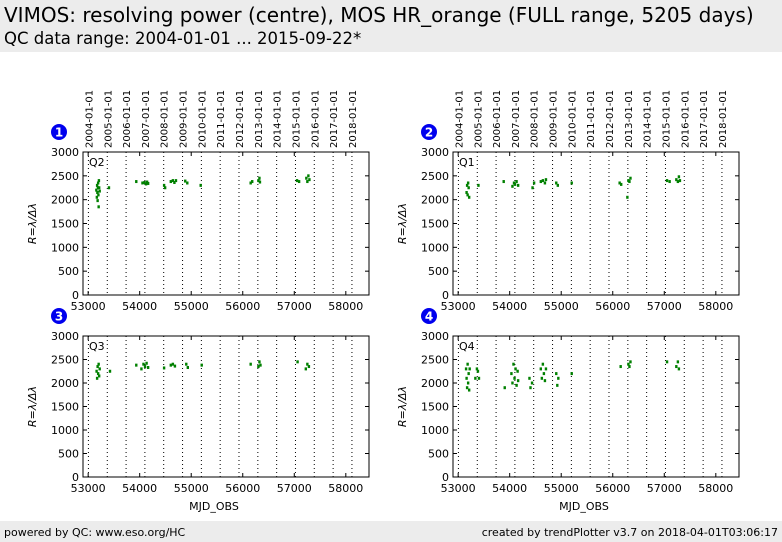  Describe the element at coordinates (723, 119) in the screenshot. I see `chart2-top-date-label: 2018-01-01` at that location.